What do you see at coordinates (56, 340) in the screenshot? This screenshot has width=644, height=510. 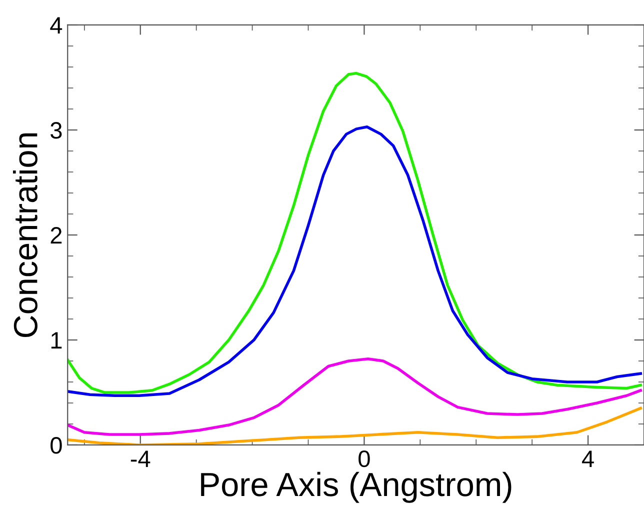 I see `y-tick-label: 1` at bounding box center [56, 340].